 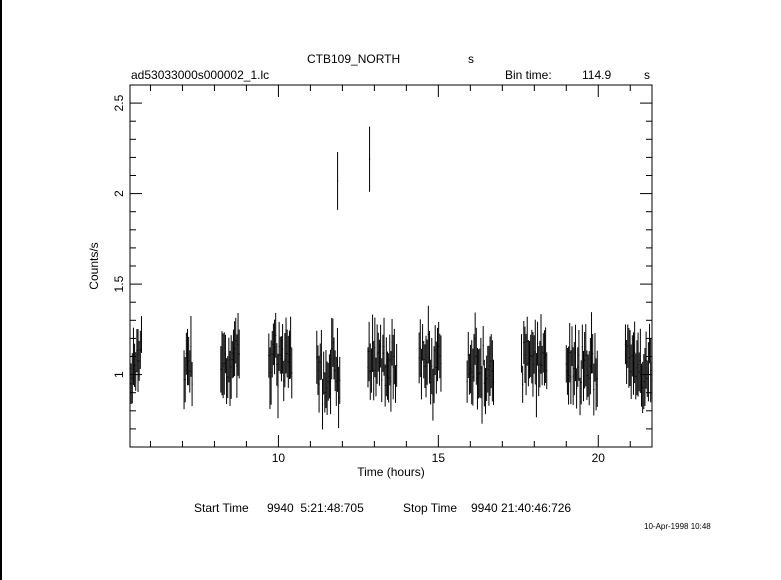 What do you see at coordinates (315, 508) in the screenshot?
I see `start-time-value: 9940 5:21:48:705` at bounding box center [315, 508].